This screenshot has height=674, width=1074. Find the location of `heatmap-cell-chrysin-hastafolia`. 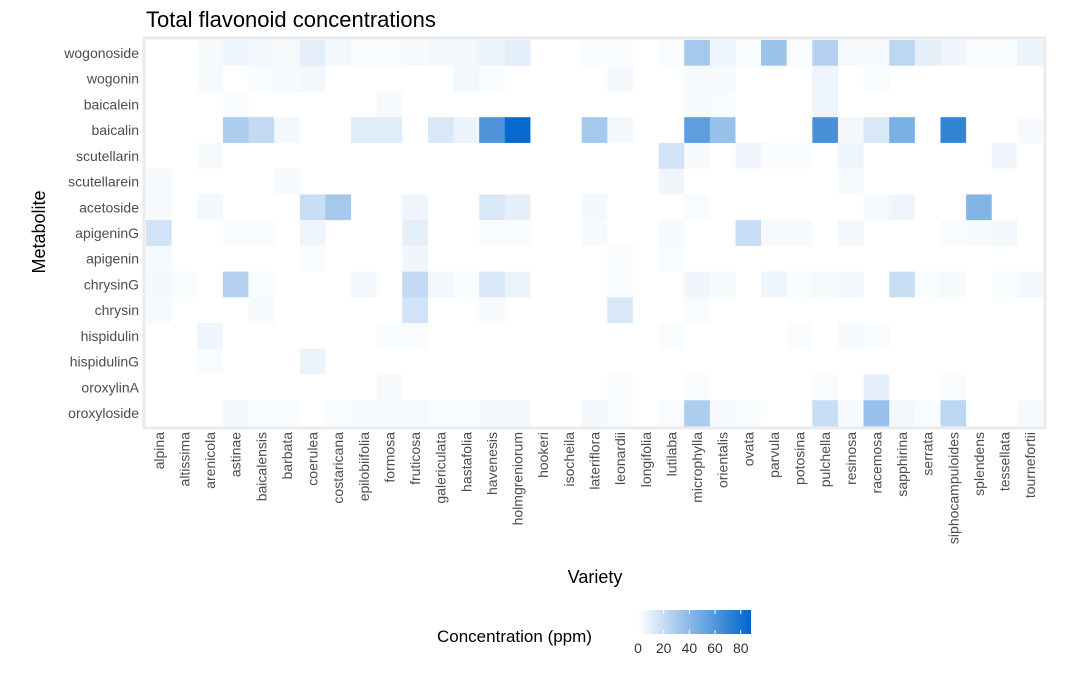

heatmap-cell-chrysin-hastafolia is located at coordinates (466, 310).